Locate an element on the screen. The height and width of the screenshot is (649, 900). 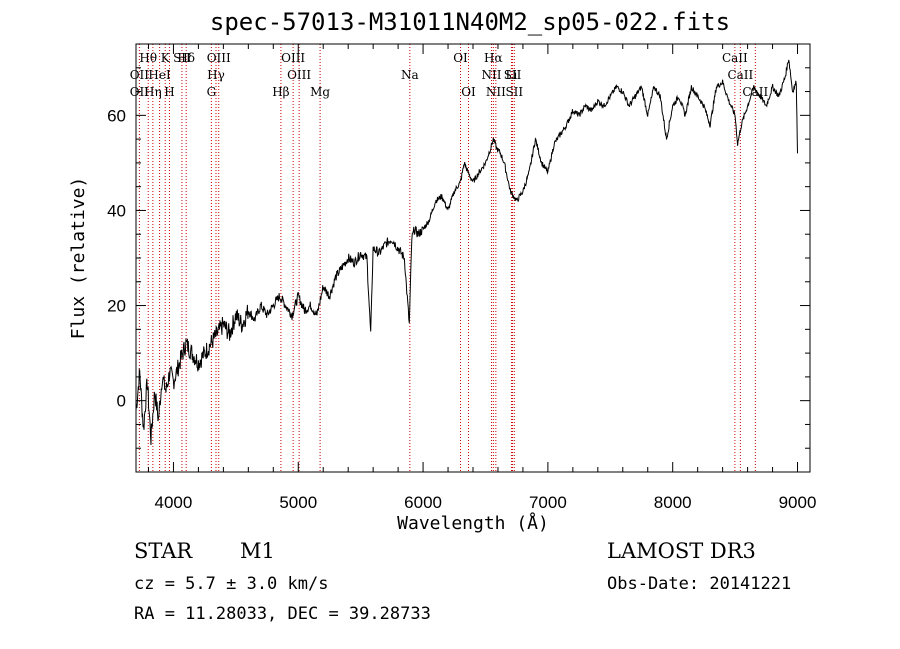
object-class: STAR is located at coordinates (163, 551).